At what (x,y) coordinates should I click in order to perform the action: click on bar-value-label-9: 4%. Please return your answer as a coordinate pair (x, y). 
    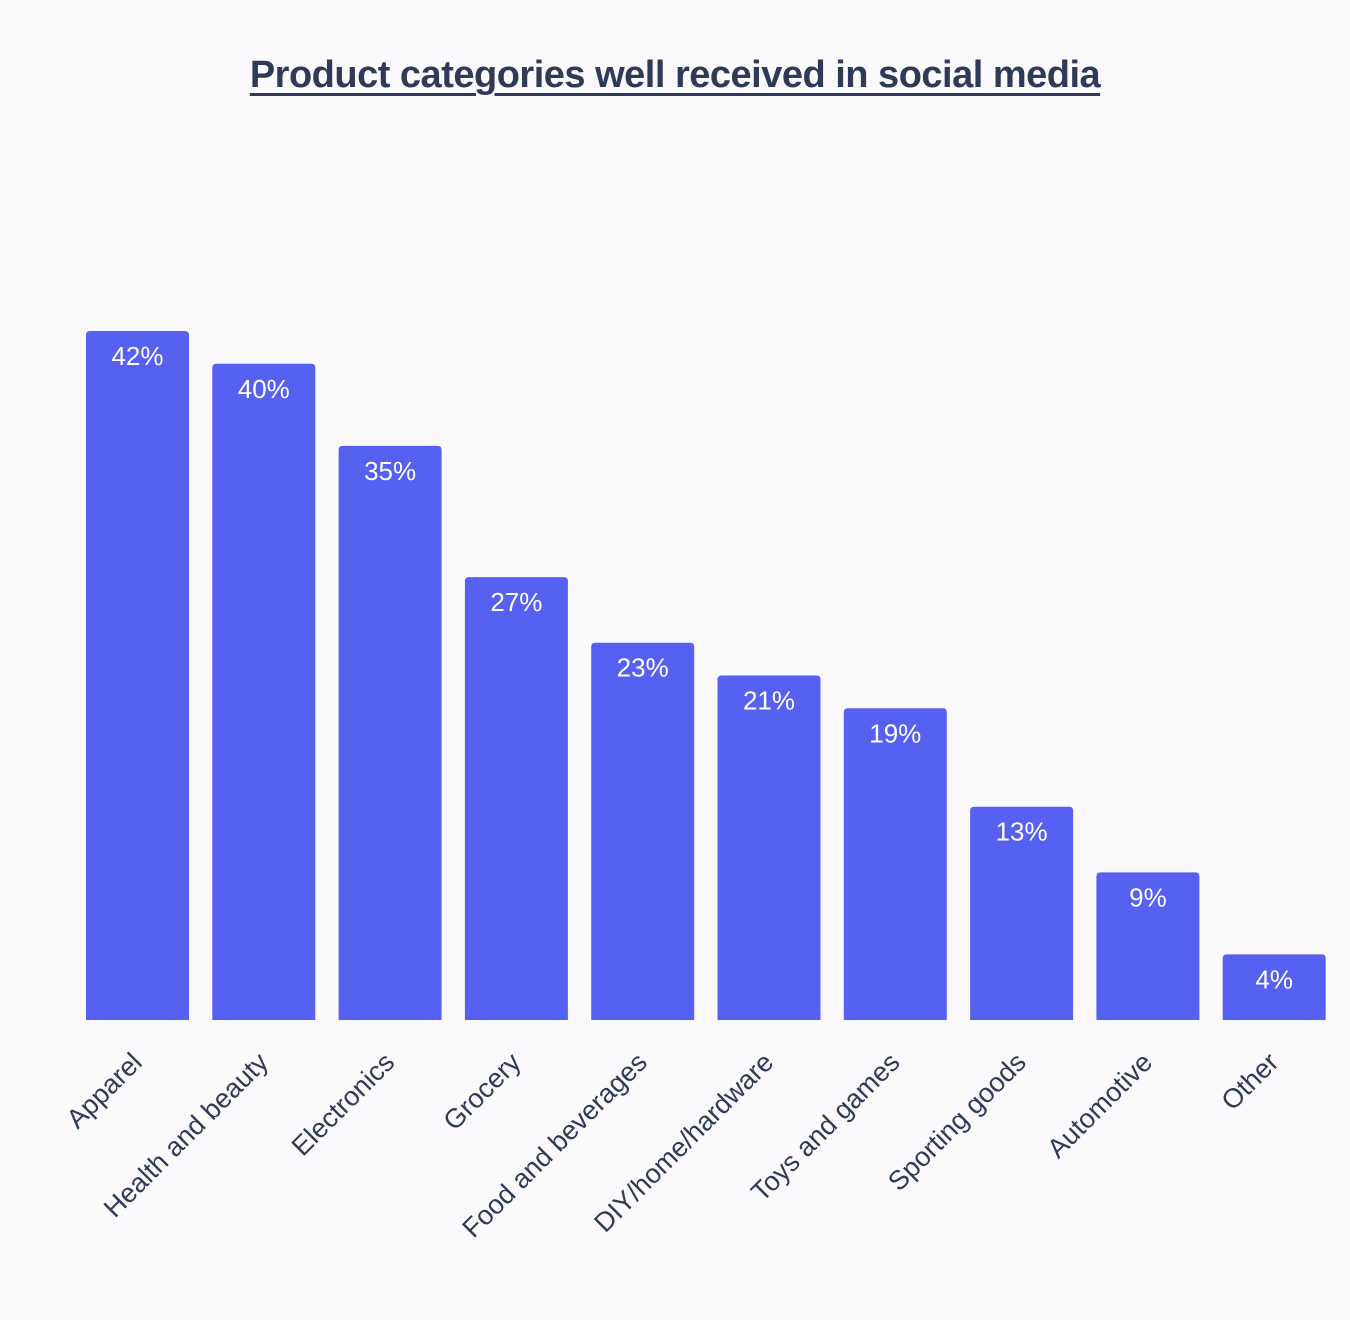
    Looking at the image, I should click on (1274, 979).